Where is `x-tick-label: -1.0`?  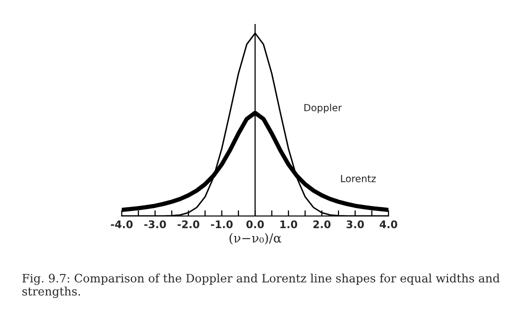 x-tick-label: -1.0 is located at coordinates (221, 224).